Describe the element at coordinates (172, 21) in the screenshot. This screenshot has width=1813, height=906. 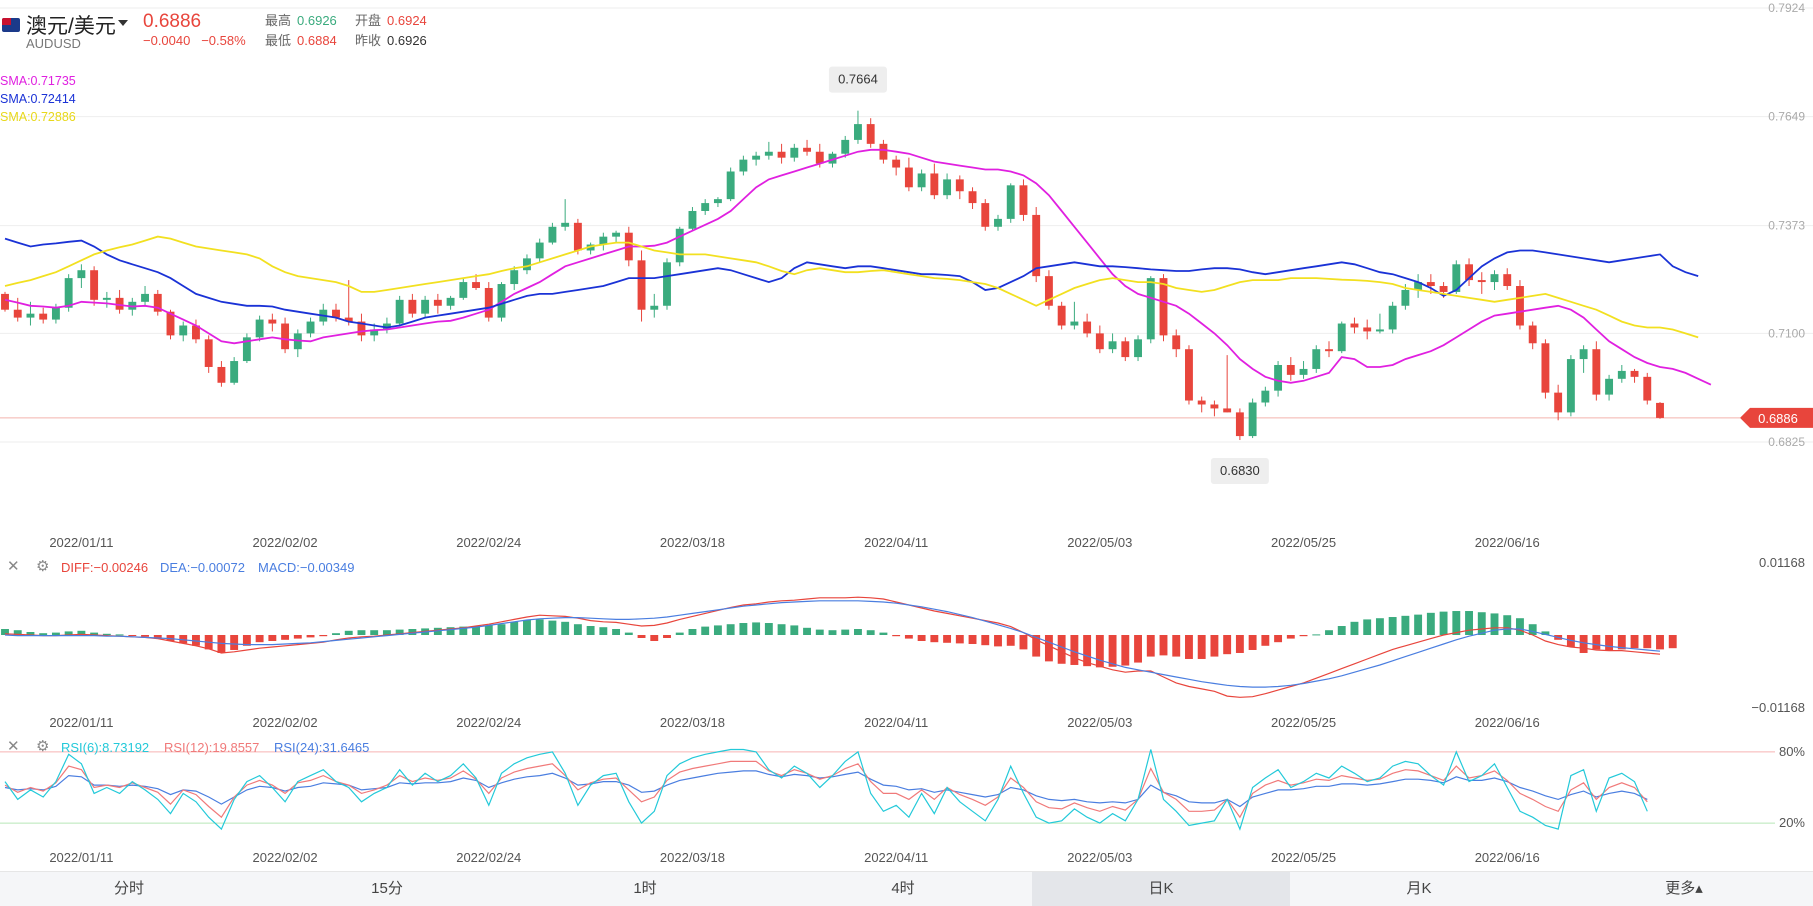
I see `last-price: 0.6886` at that location.